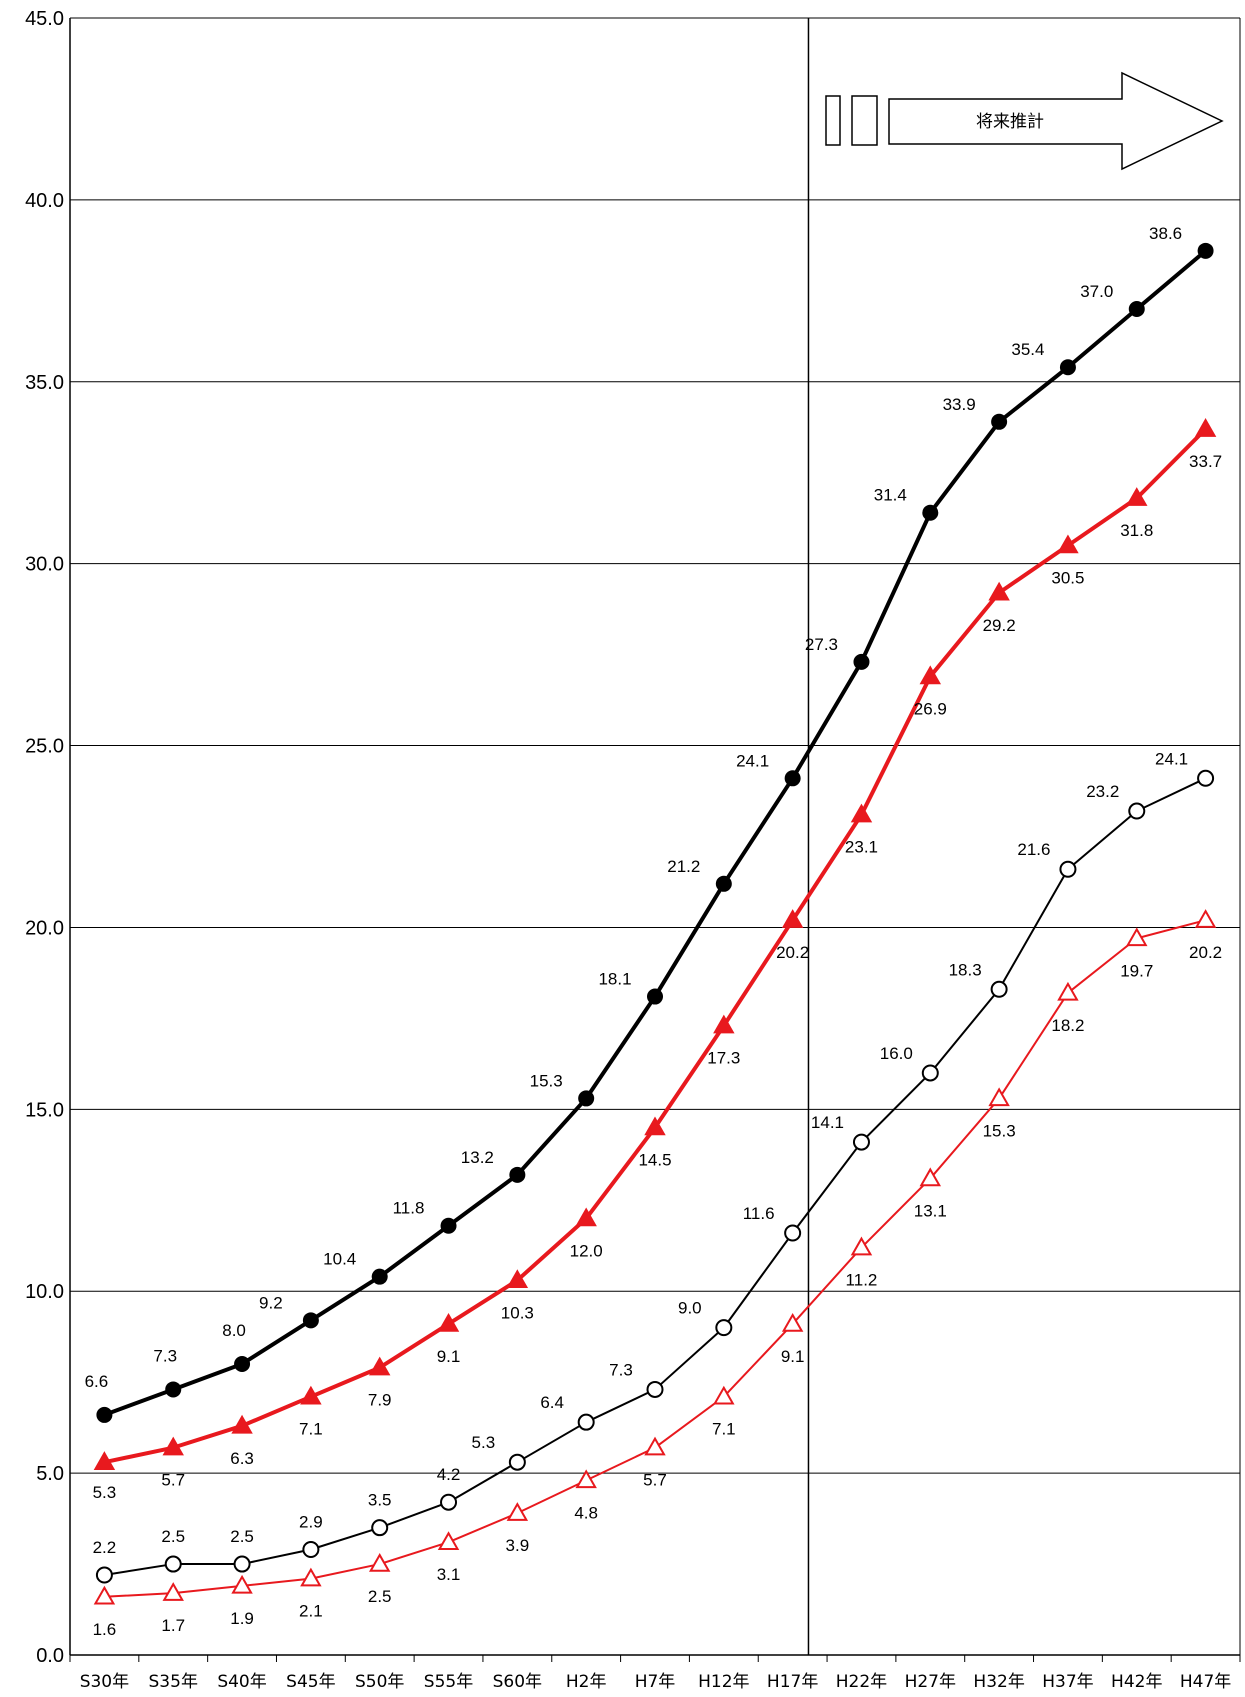  Describe the element at coordinates (44, 837) in the screenshot. I see `y-axis-ticks: 0.0 5.0 10.0 15.0 20.0 25.0 30.0 35.0 40.0 45.0` at that location.